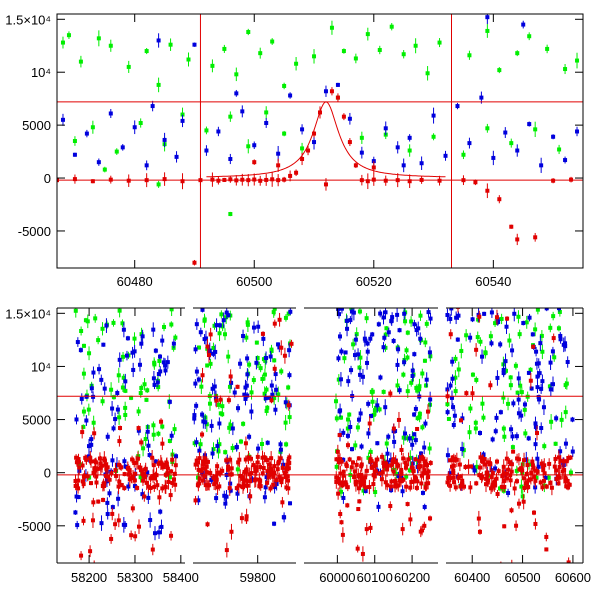 Image resolution: width=600 pixels, height=600 pixels. I want to click on bottom-xtick-label: 60000, so click(337, 577).